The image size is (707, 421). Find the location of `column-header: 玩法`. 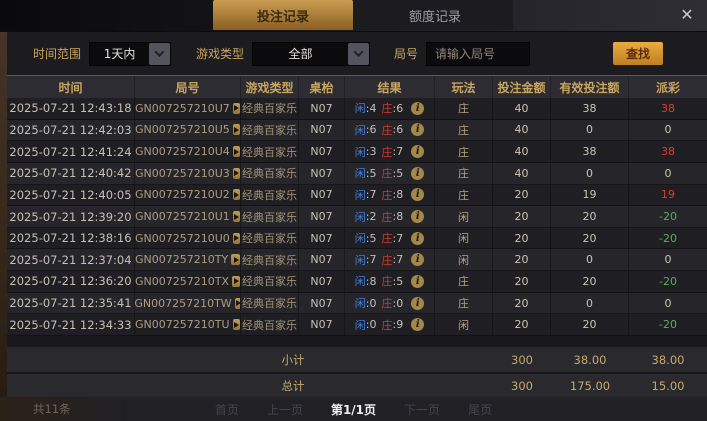

column-header: 玩法 is located at coordinates (464, 87).